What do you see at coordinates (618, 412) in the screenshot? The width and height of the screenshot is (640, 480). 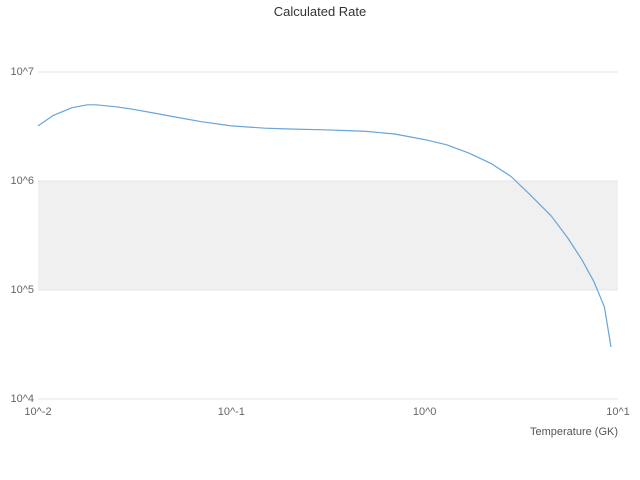 I see `x-tick-label: 10^1` at bounding box center [618, 412].